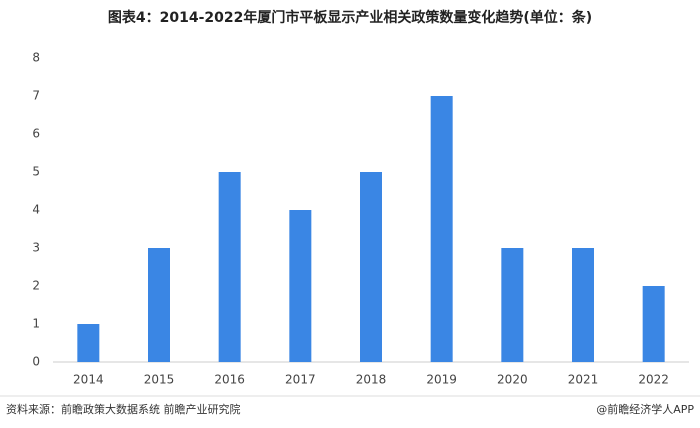  Describe the element at coordinates (36, 324) in the screenshot. I see `y-tick-label: 1` at that location.